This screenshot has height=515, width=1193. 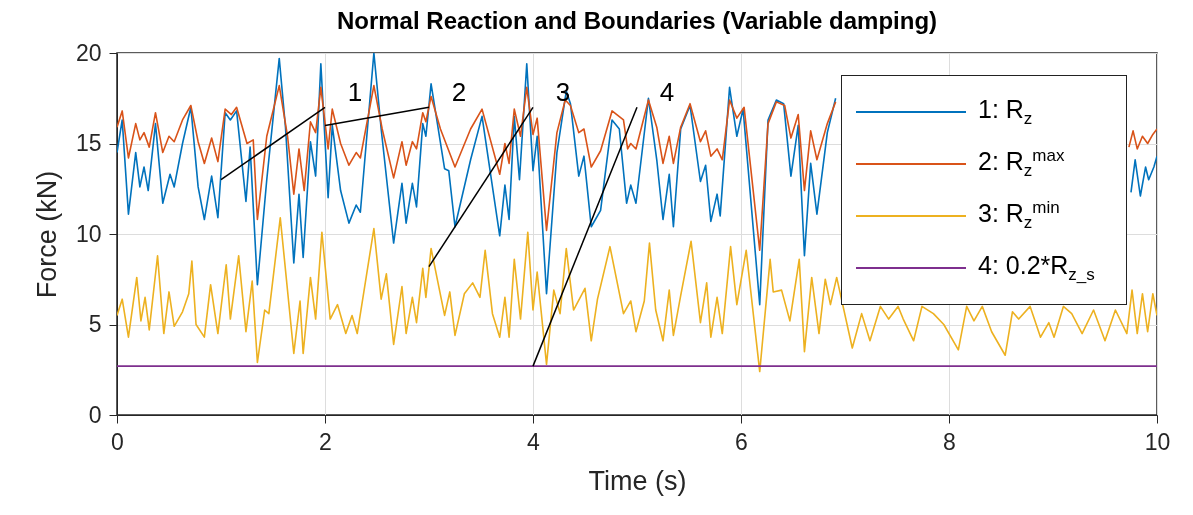 I want to click on y-tick-label: 15, so click(x=88, y=143).